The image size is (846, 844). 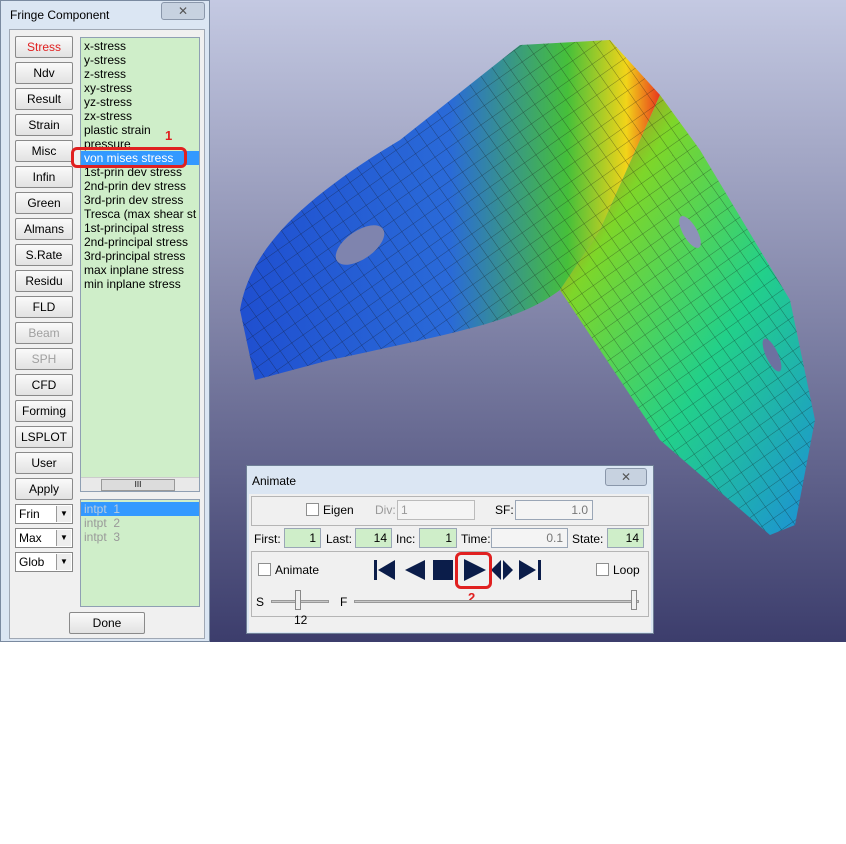 I want to click on list-item: intpt 1, so click(x=140, y=509).